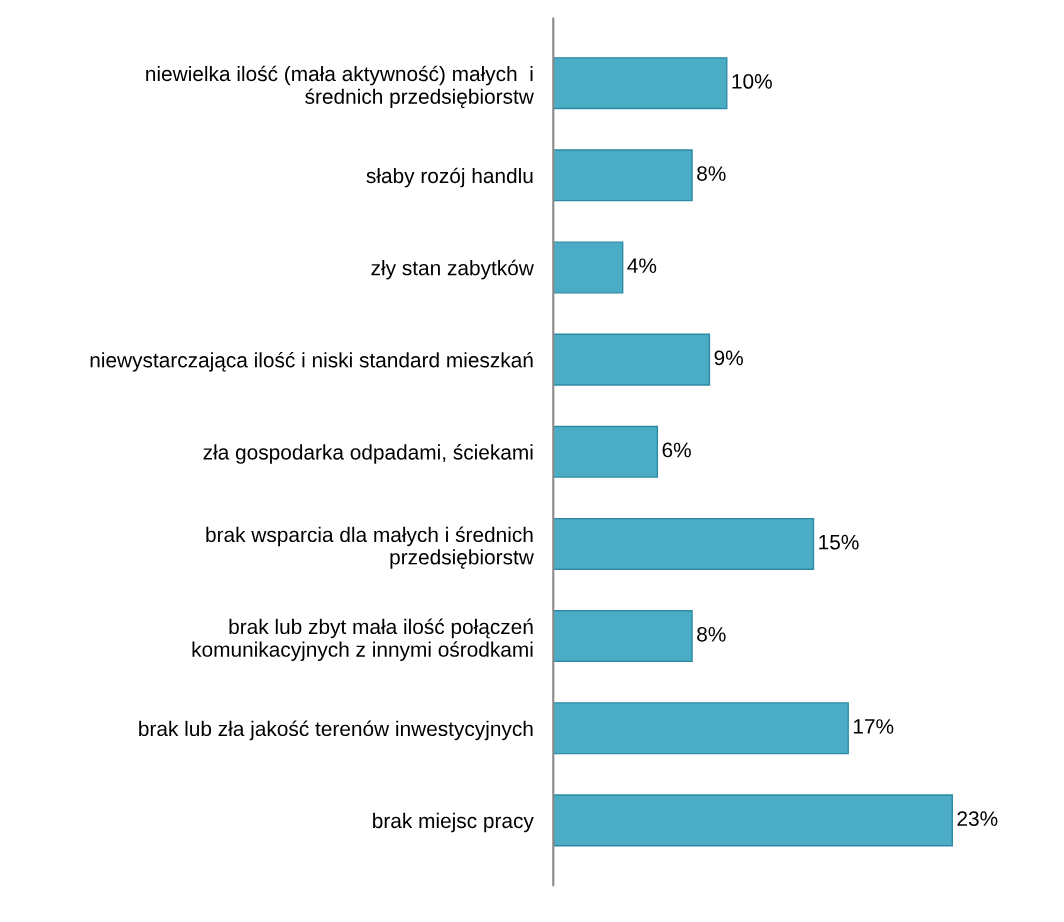 The width and height of the screenshot is (1064, 922). I want to click on y-tick-label: zła gospodarka odpadami, ściekami, so click(368, 454).